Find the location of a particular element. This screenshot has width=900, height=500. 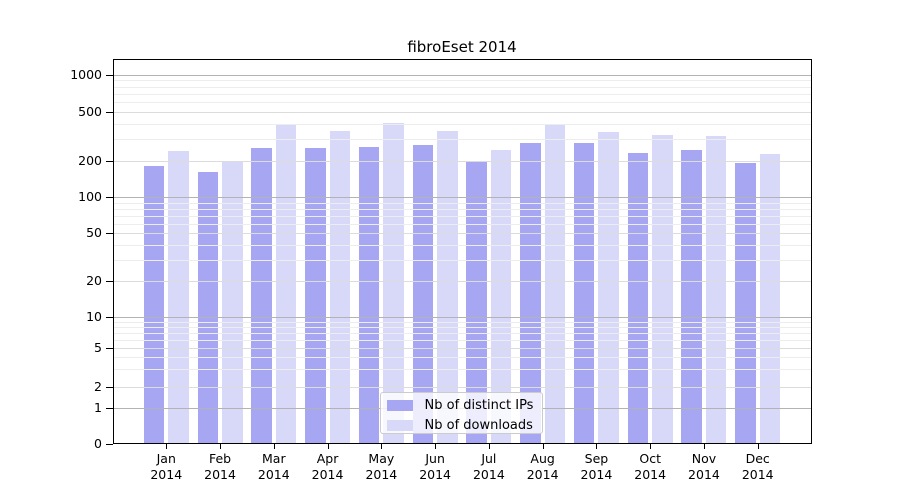

y-tick-label: 0 is located at coordinates (98, 443).